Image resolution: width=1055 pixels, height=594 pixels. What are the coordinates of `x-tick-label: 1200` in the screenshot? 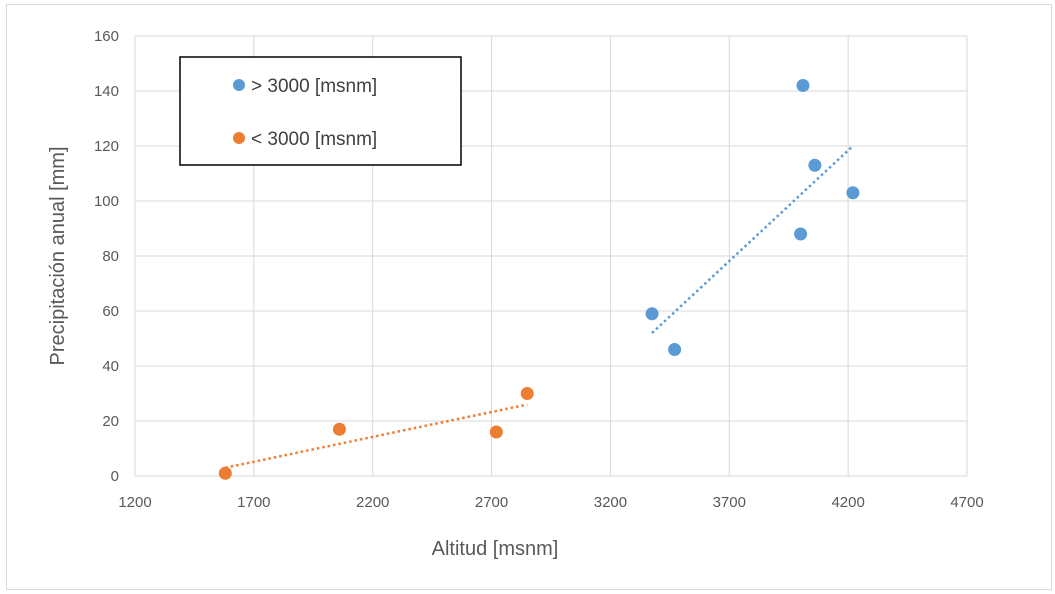 It's located at (134, 502).